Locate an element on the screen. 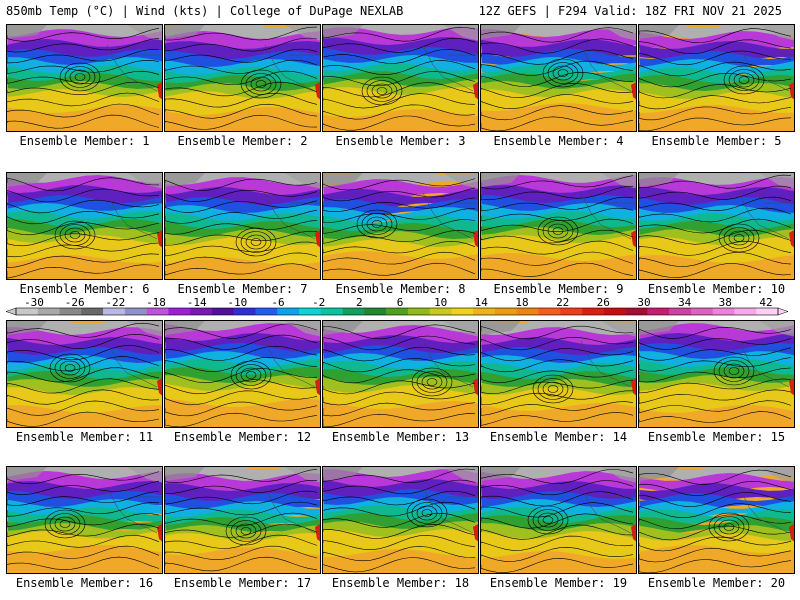 The height and width of the screenshot is (600, 800). colorbar-tick-label: 42 is located at coordinates (765, 303).